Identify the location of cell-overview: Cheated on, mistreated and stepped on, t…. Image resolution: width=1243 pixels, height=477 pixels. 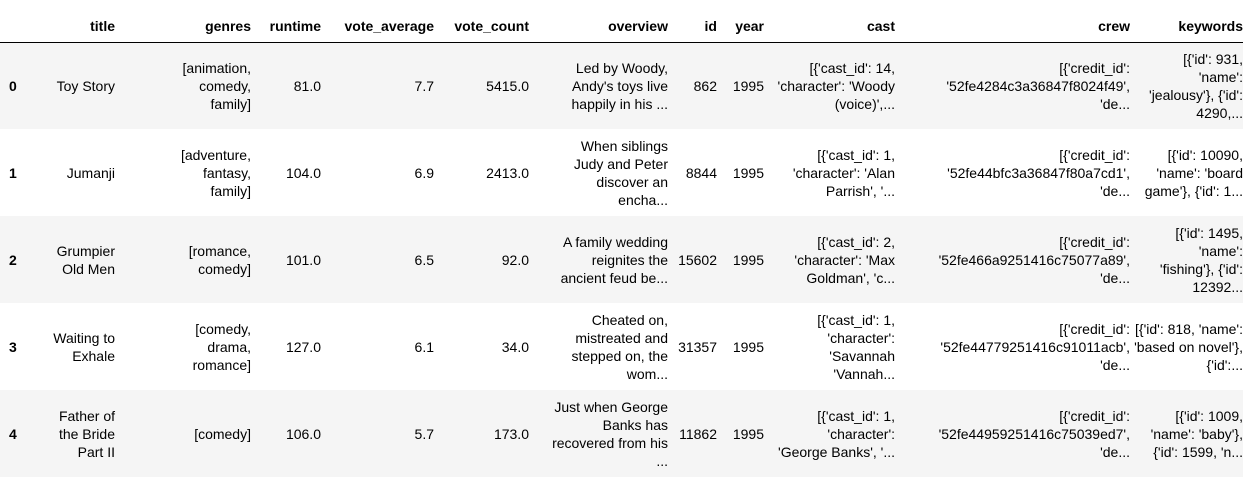
(598, 346).